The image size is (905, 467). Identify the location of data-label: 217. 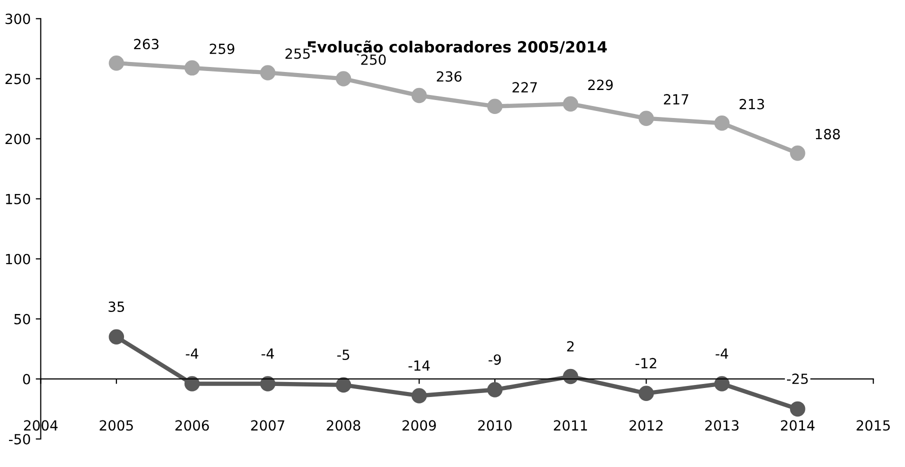
(676, 99).